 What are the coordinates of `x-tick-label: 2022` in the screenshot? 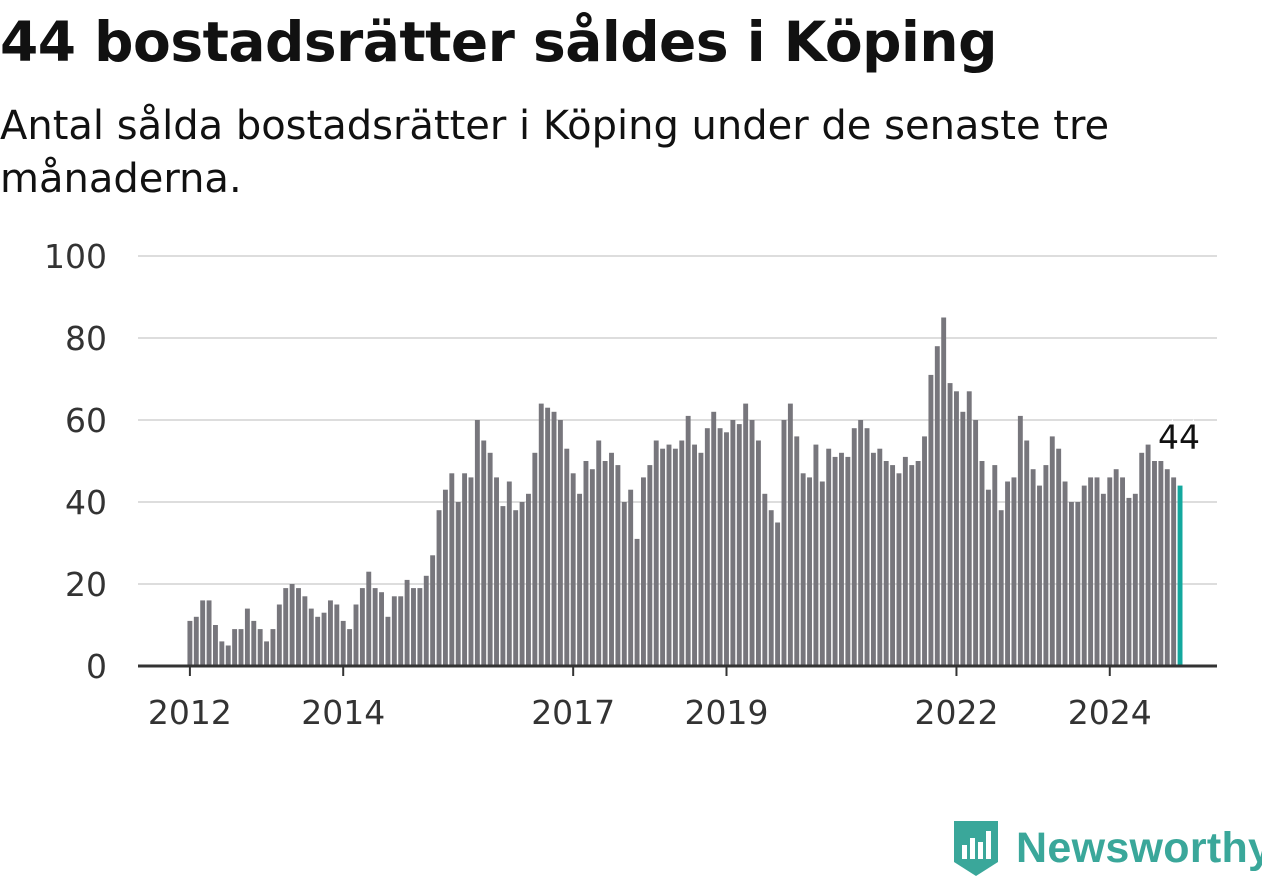 It's located at (956, 712).